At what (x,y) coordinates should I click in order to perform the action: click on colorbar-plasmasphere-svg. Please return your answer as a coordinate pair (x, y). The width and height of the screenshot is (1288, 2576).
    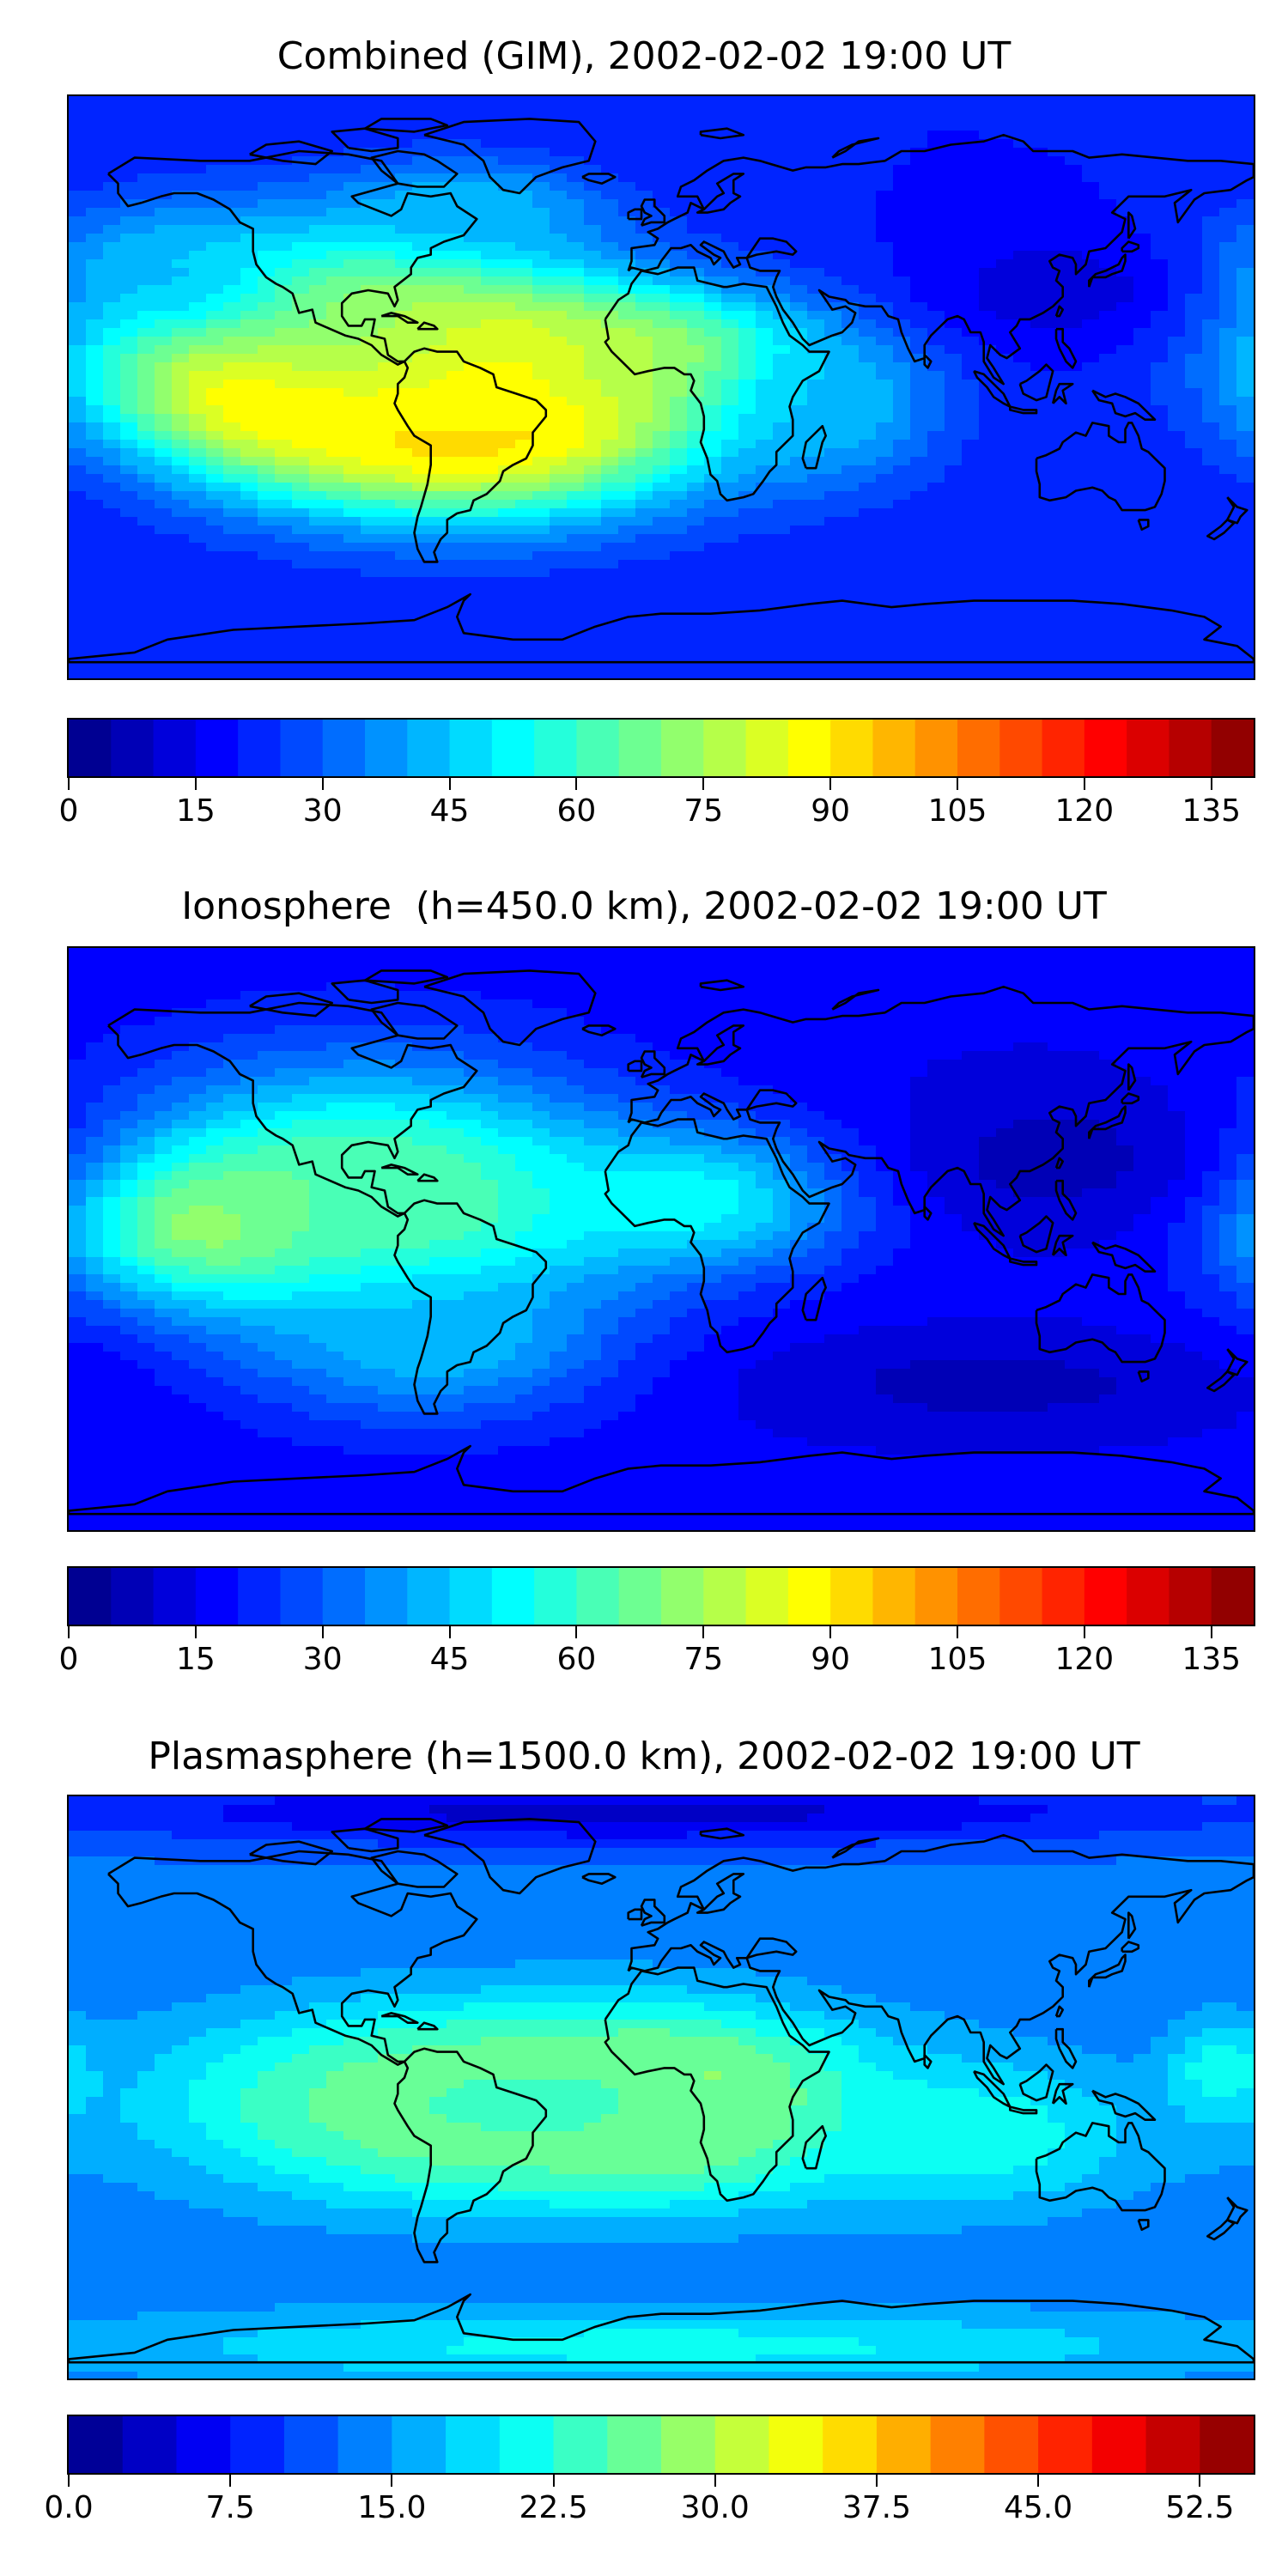
    Looking at the image, I should click on (662, 2444).